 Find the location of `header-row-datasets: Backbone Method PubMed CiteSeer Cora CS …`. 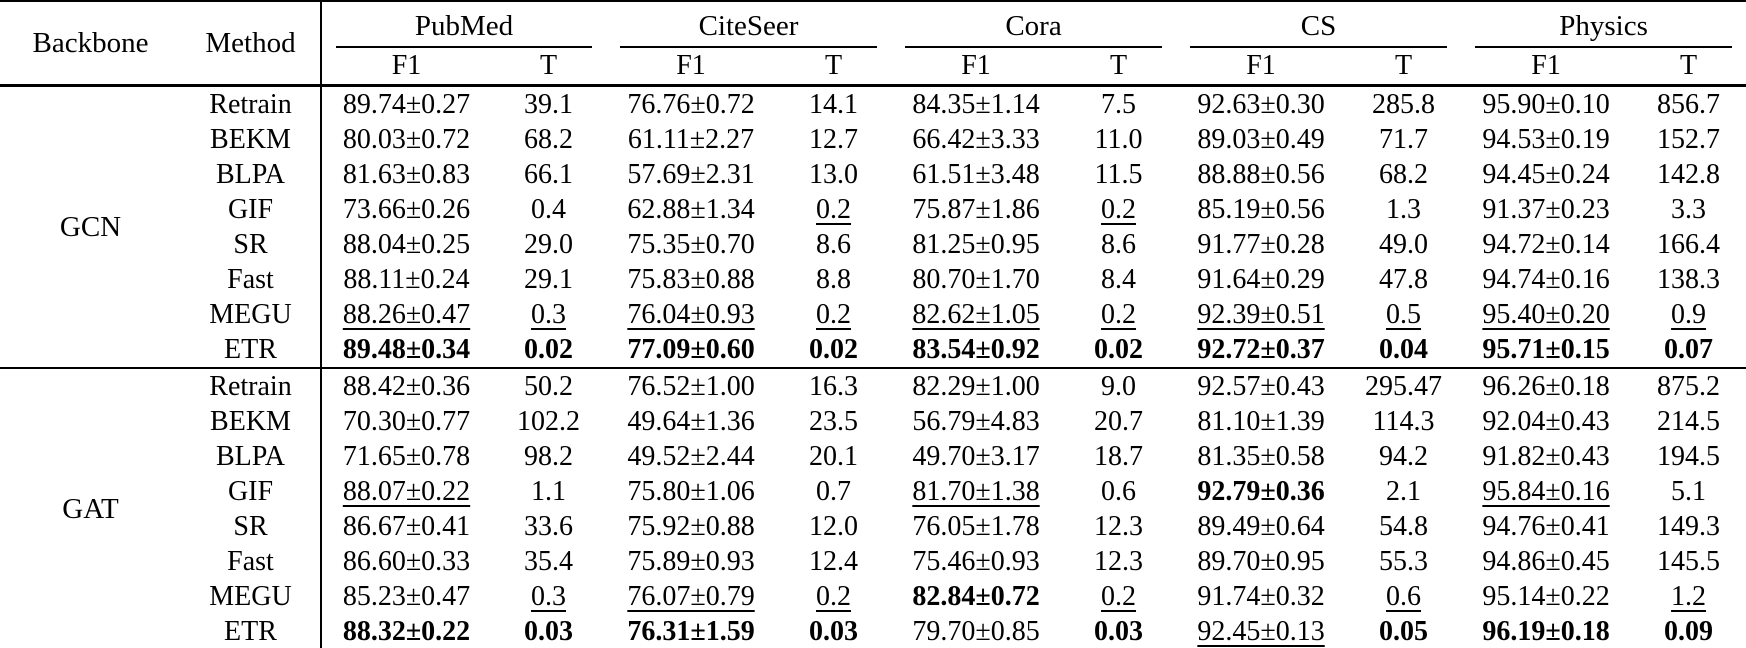

header-row-datasets: Backbone Method PubMed CiteSeer Cora CS … is located at coordinates (873, 44).